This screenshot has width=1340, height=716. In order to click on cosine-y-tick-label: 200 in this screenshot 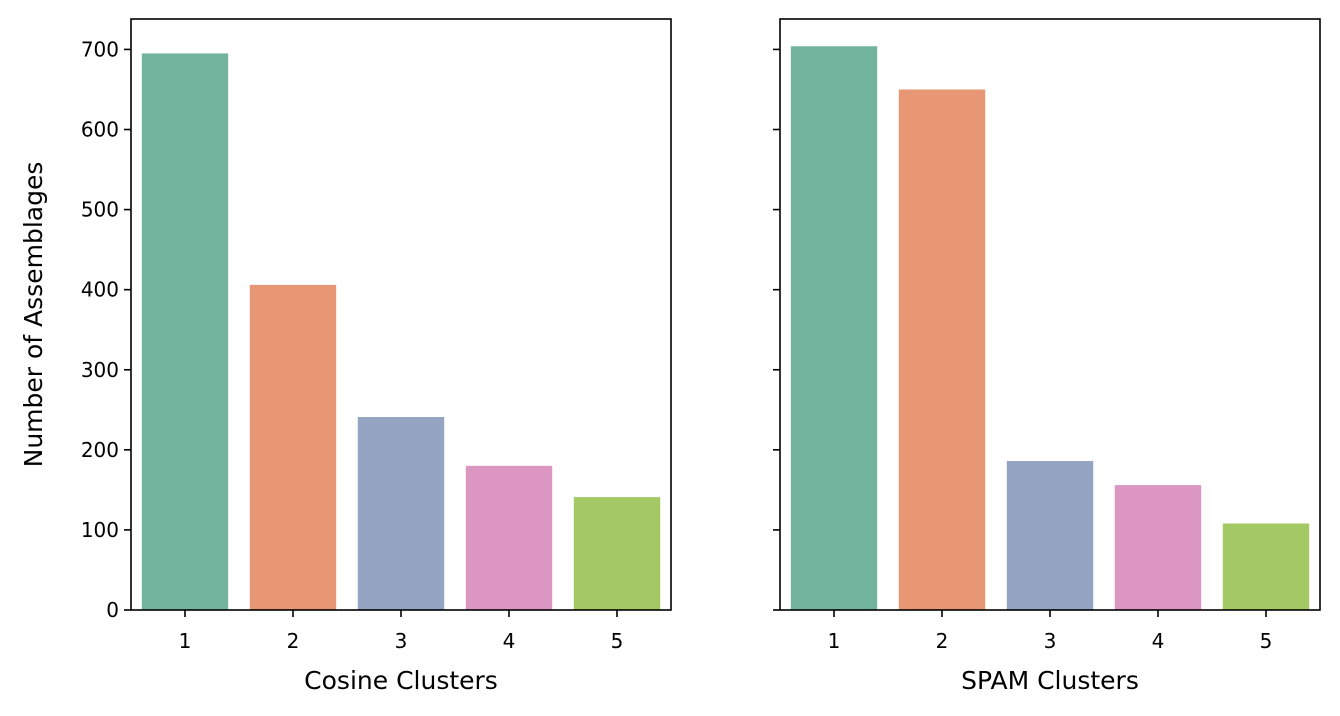, I will do `click(100, 450)`.